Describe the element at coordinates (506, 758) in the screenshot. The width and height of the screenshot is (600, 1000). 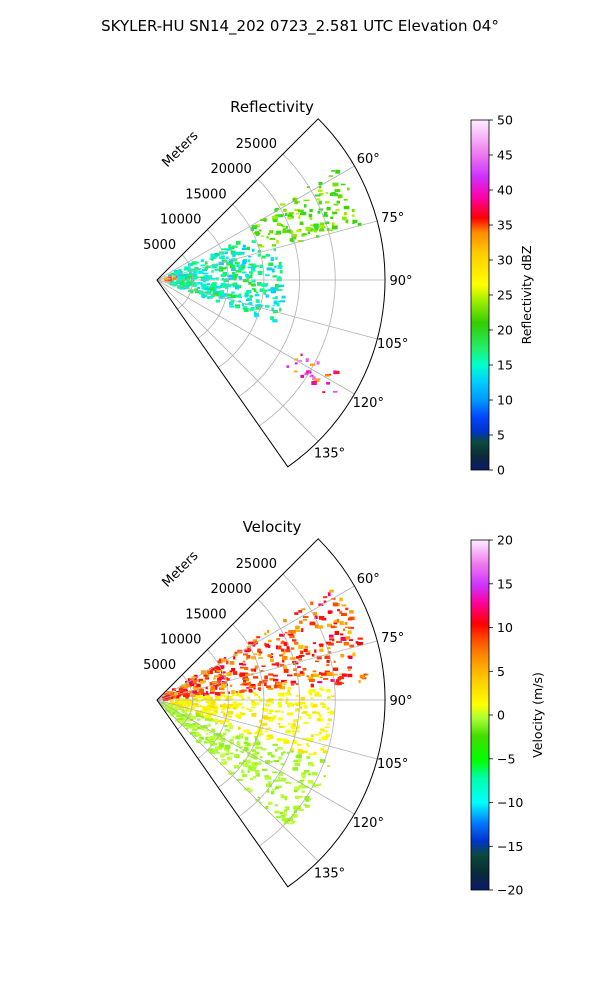
I see `colorbar-tick-label: −5` at that location.